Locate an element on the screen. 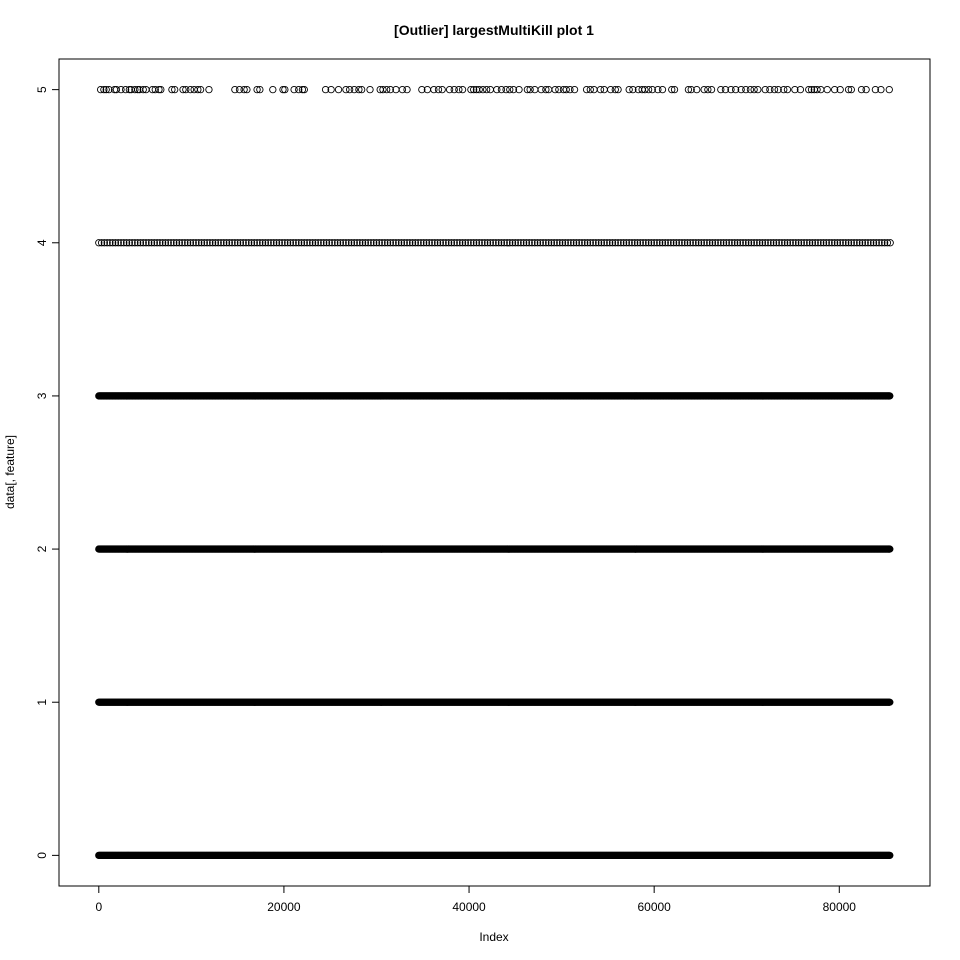  y-tick-label: 1 is located at coordinates (42, 702).